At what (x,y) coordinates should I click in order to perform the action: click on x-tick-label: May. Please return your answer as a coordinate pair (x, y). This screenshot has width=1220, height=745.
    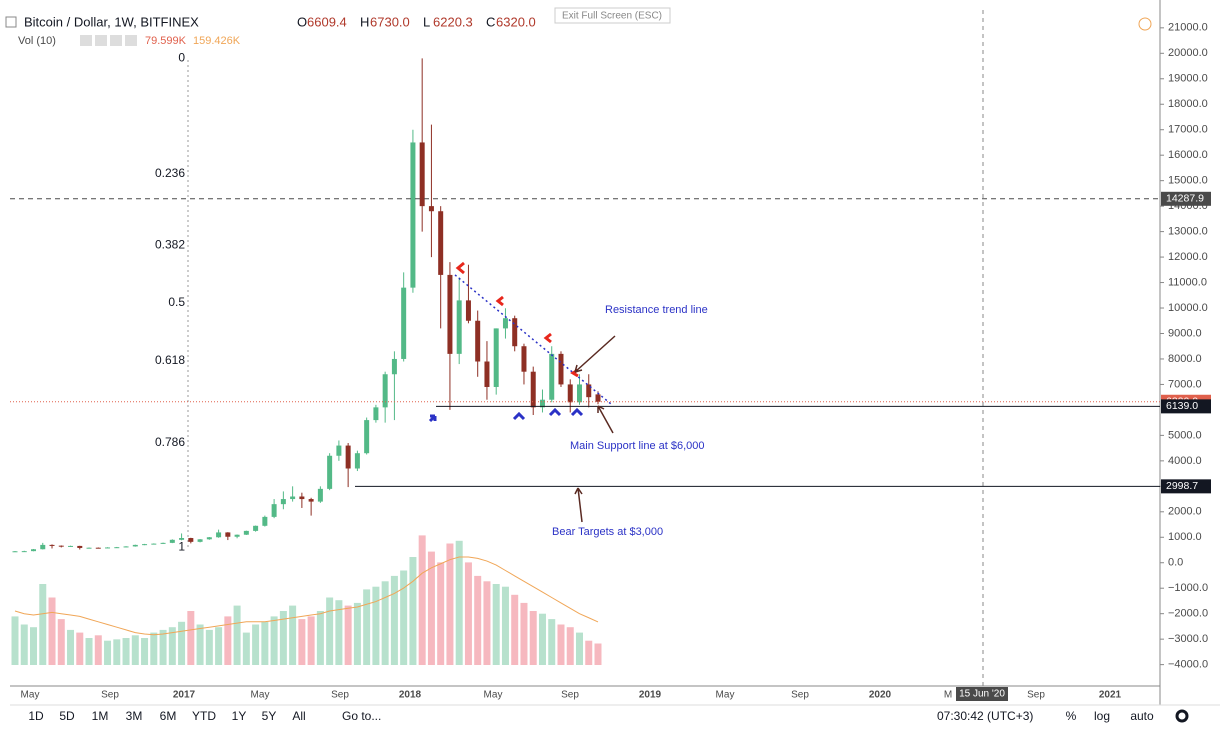
    Looking at the image, I should click on (260, 695).